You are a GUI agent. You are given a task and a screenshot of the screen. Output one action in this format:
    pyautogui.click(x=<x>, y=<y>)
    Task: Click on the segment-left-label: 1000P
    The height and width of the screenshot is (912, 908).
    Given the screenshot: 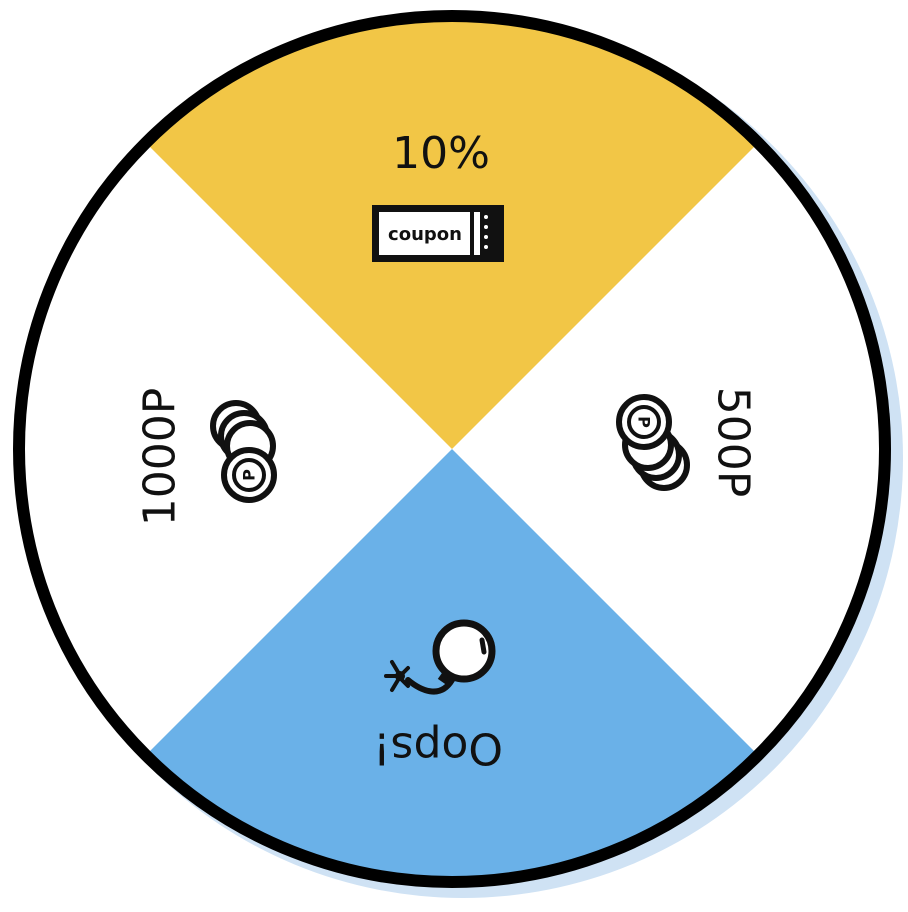 What is the action you would take?
    pyautogui.click(x=160, y=457)
    